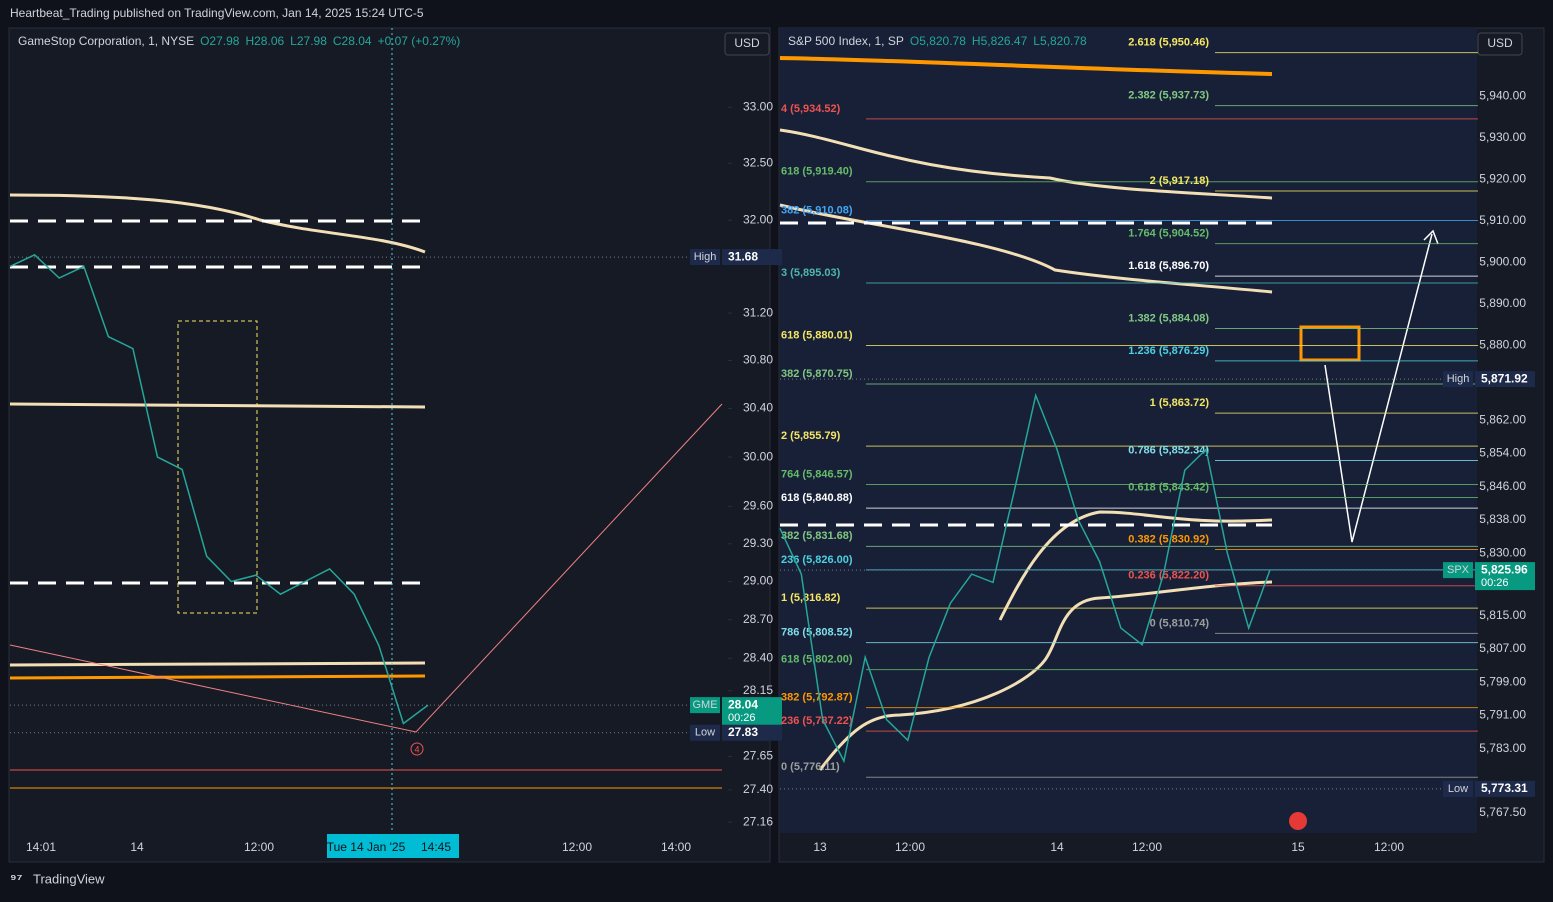 The height and width of the screenshot is (902, 1553). Describe the element at coordinates (817, 536) in the screenshot. I see `fib-label: 382 (5,831.68)` at that location.